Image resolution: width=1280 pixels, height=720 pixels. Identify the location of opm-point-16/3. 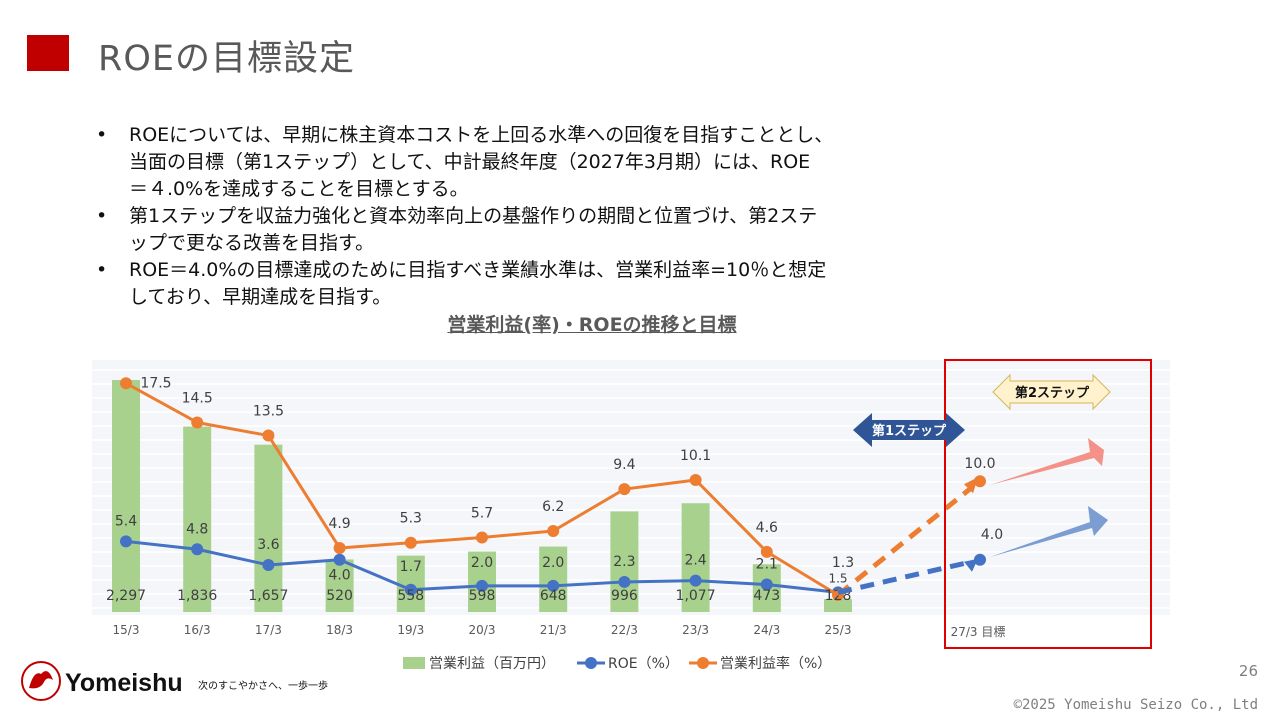
(197, 422).